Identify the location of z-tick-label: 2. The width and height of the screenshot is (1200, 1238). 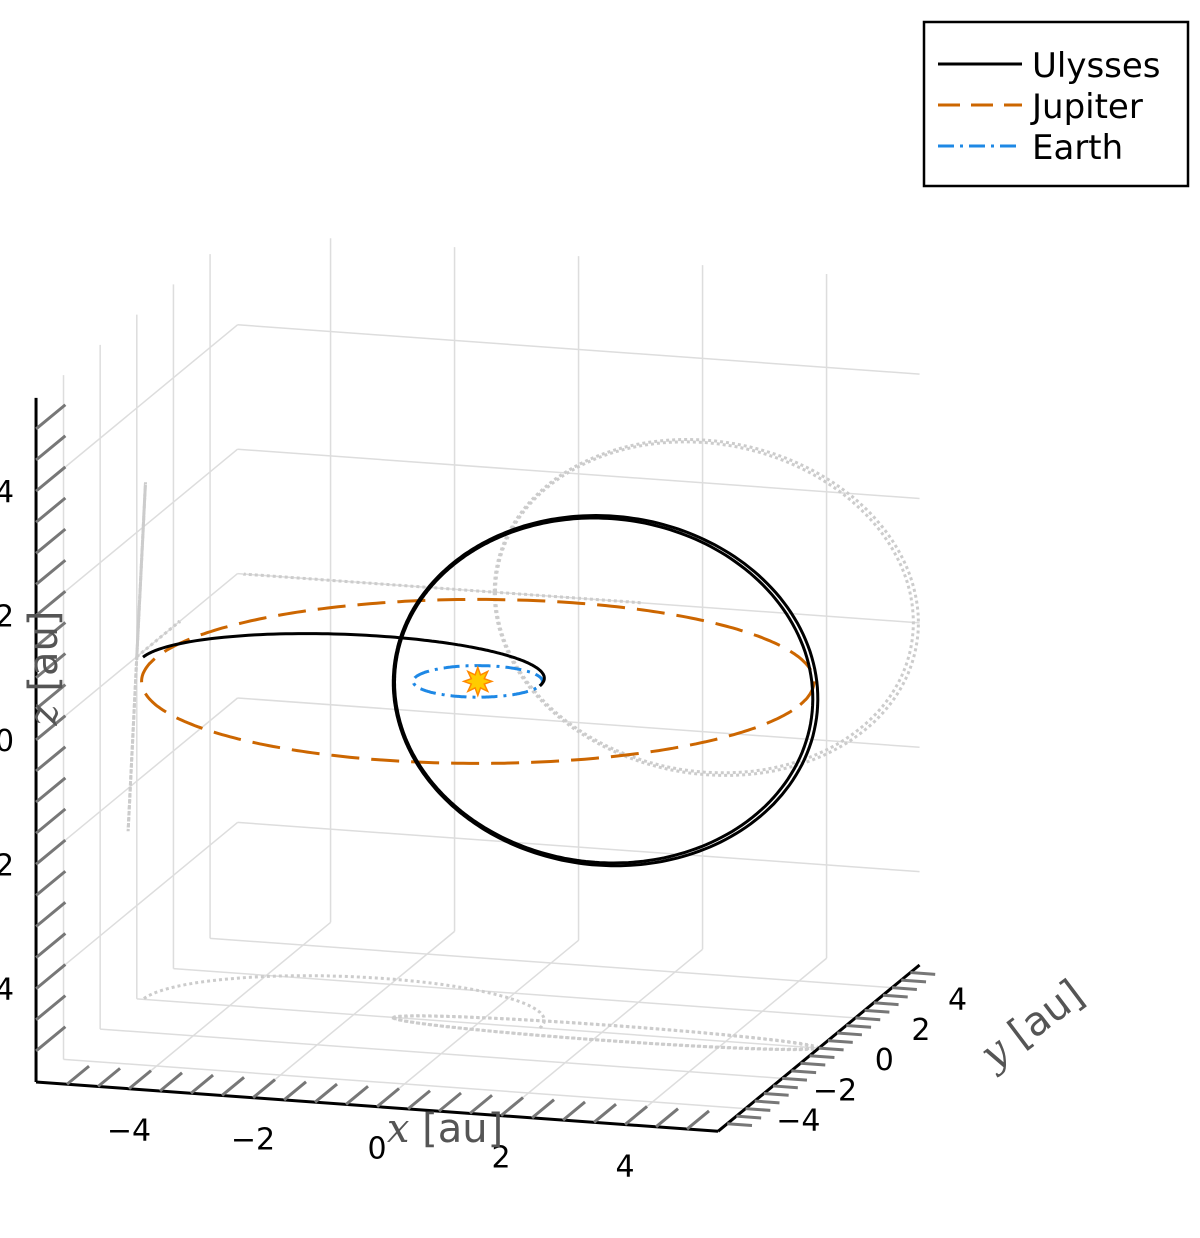
(7, 617).